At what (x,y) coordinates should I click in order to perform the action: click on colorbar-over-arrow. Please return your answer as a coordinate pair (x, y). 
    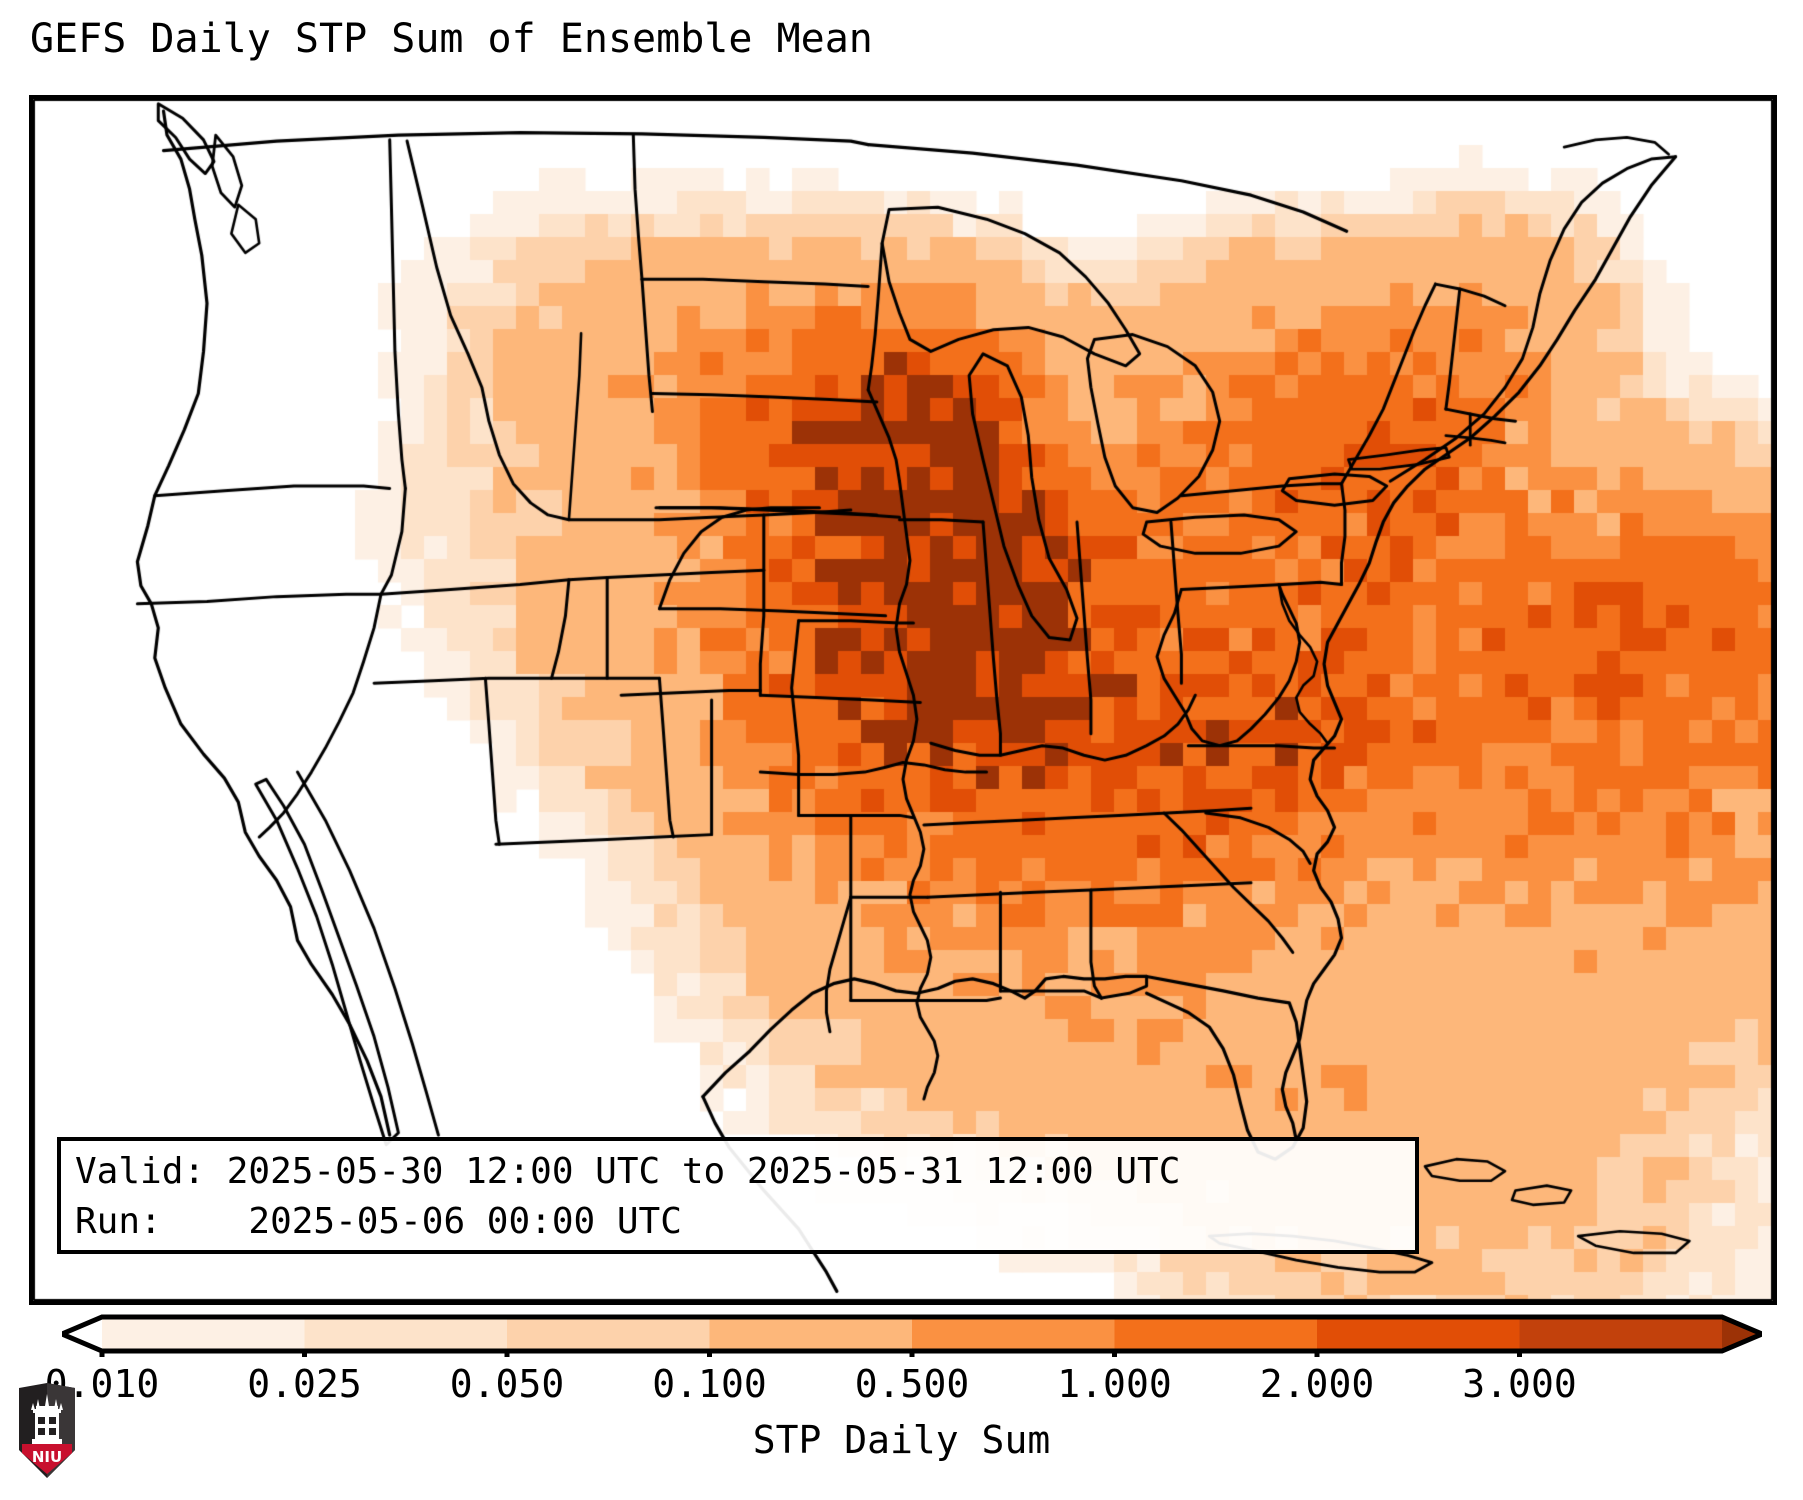
    Looking at the image, I should click on (1742, 1334).